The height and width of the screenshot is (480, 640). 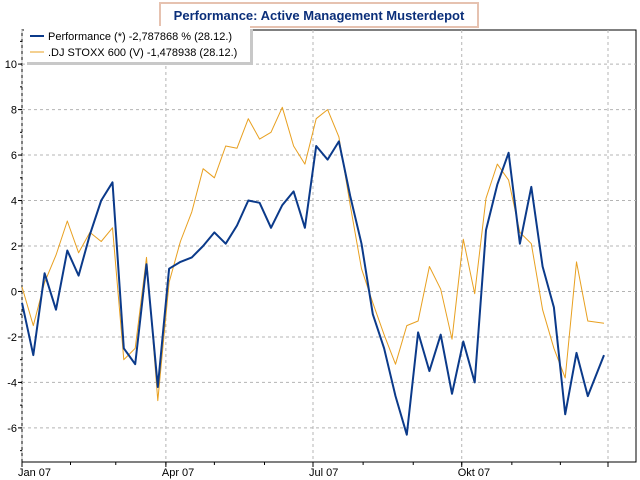 I want to click on legend-label-stoxx: .DJ STOXX 600 (V) -1,478938 (28.12.), so click(x=142, y=53).